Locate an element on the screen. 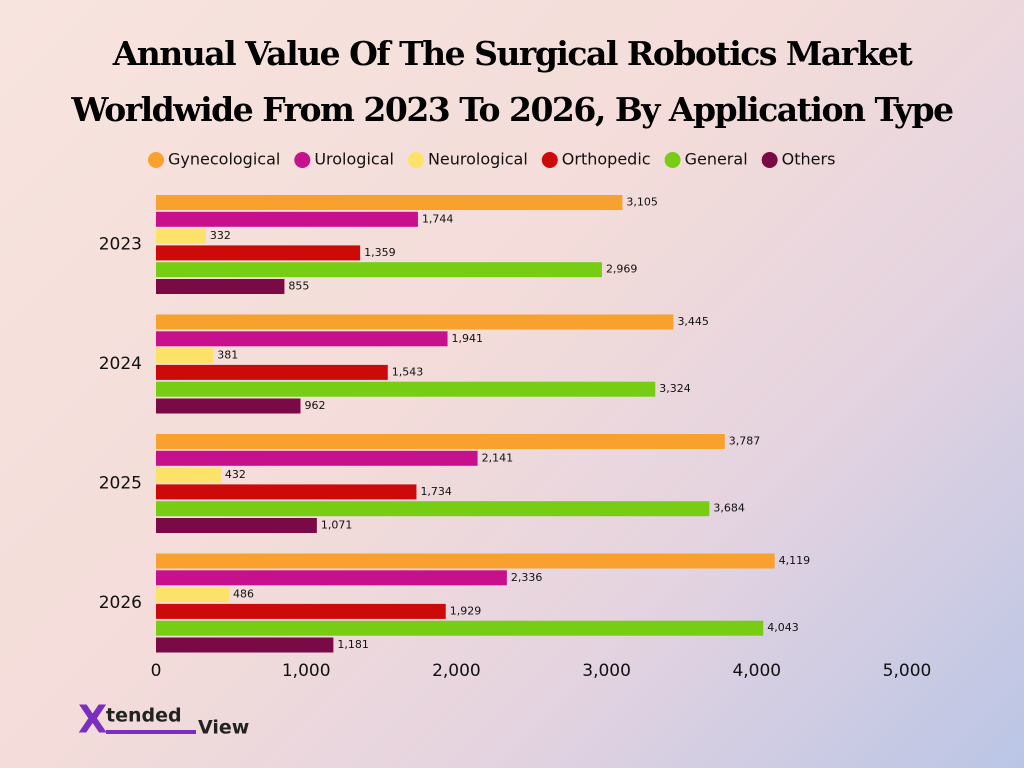 This screenshot has height=768, width=1024. y-tick-label: 2026 is located at coordinates (120, 603).